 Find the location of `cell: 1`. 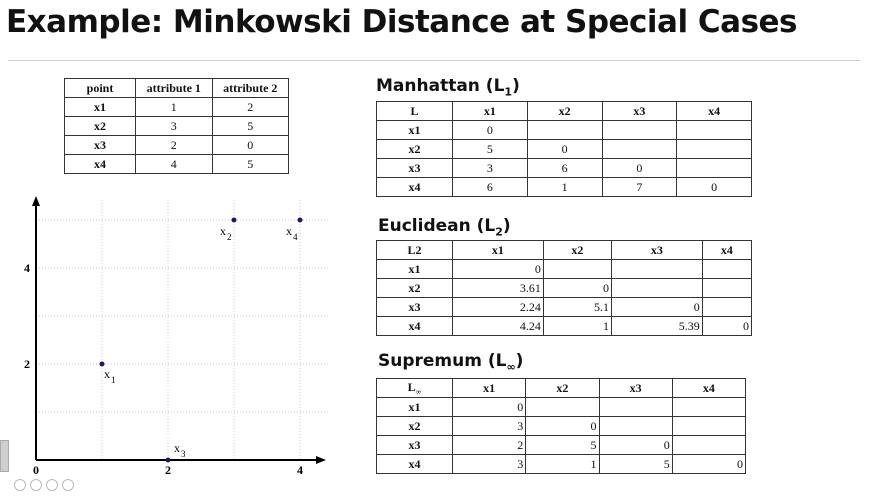

cell: 1 is located at coordinates (174, 107).